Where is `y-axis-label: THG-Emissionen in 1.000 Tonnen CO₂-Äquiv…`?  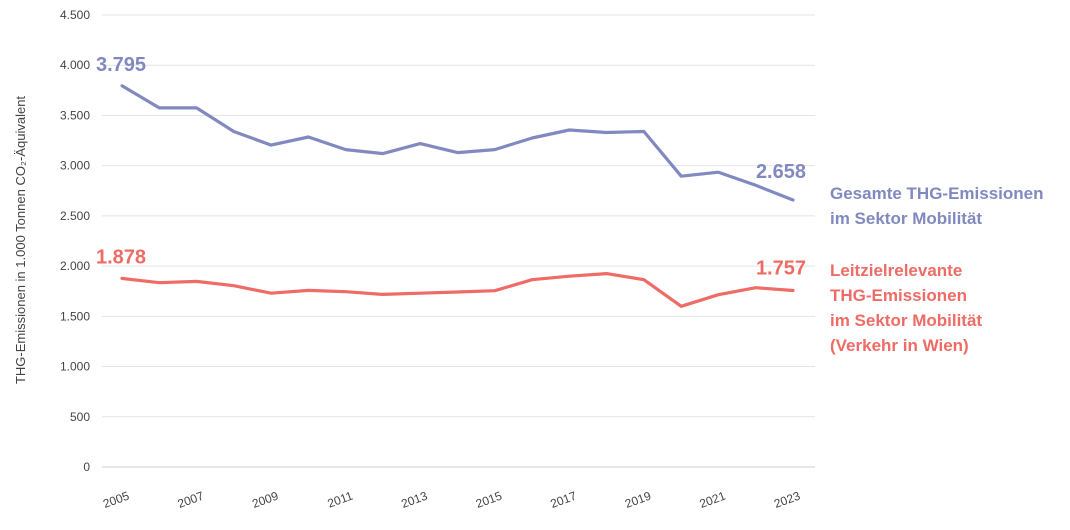 y-axis-label: THG-Emissionen in 1.000 Tonnen CO₂-Äquiv… is located at coordinates (20, 240).